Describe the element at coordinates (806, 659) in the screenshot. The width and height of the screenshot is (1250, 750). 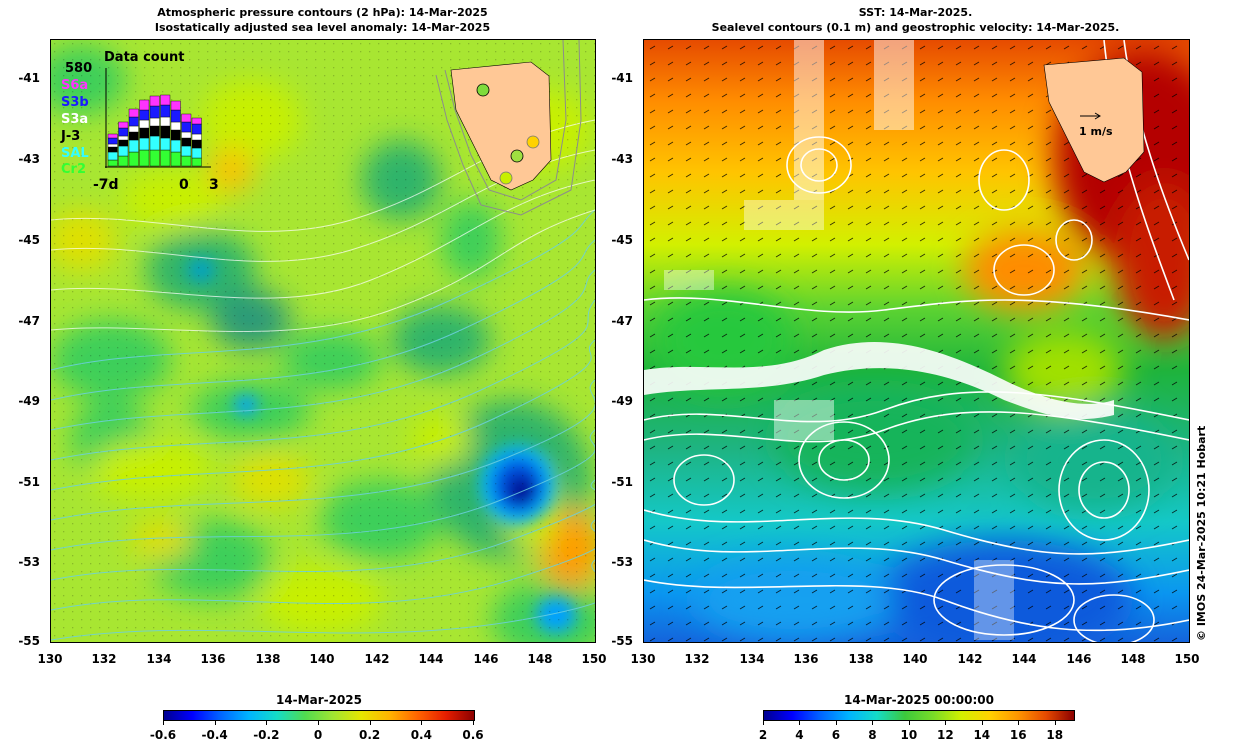
I see `right-lon-tick: 136` at that location.